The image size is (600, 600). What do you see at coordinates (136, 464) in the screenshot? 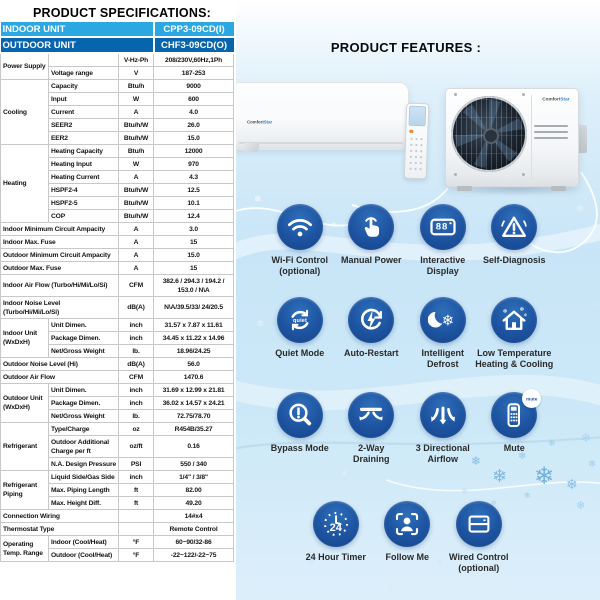
I see `spec-row-unit: PSI` at bounding box center [136, 464].